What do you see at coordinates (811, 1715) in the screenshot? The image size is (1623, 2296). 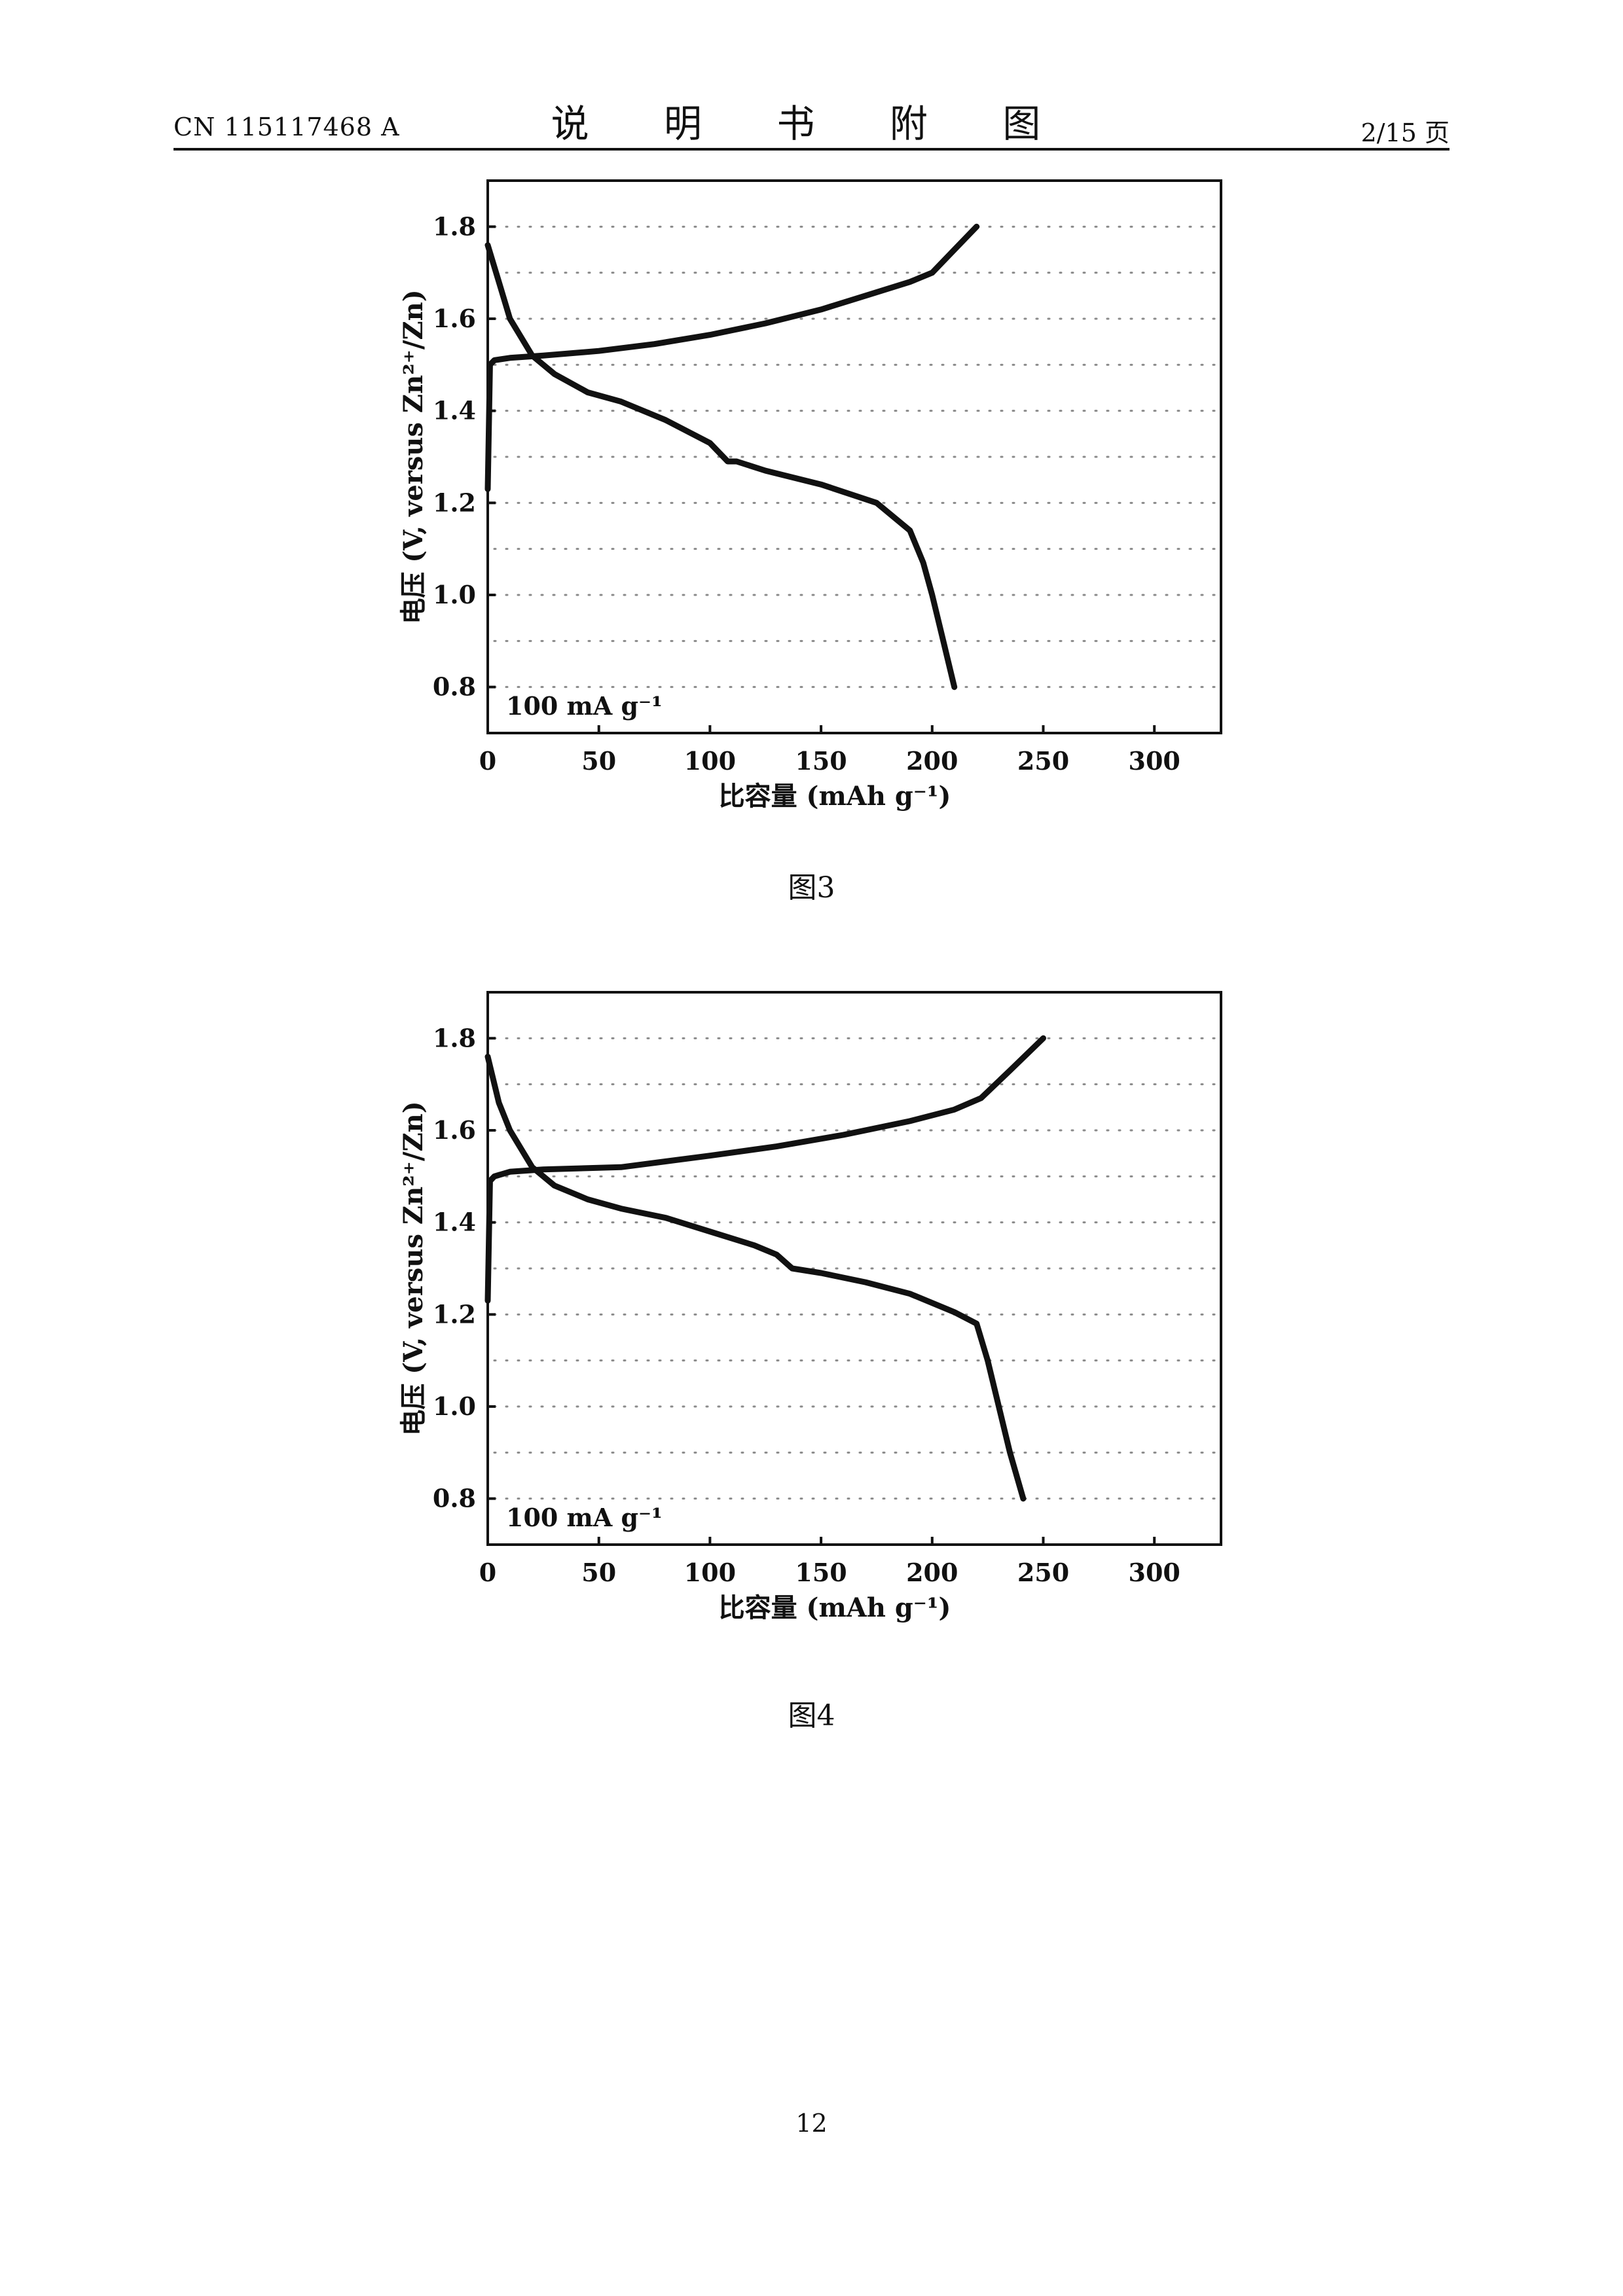 I see `figure-4-caption: 图4` at bounding box center [811, 1715].